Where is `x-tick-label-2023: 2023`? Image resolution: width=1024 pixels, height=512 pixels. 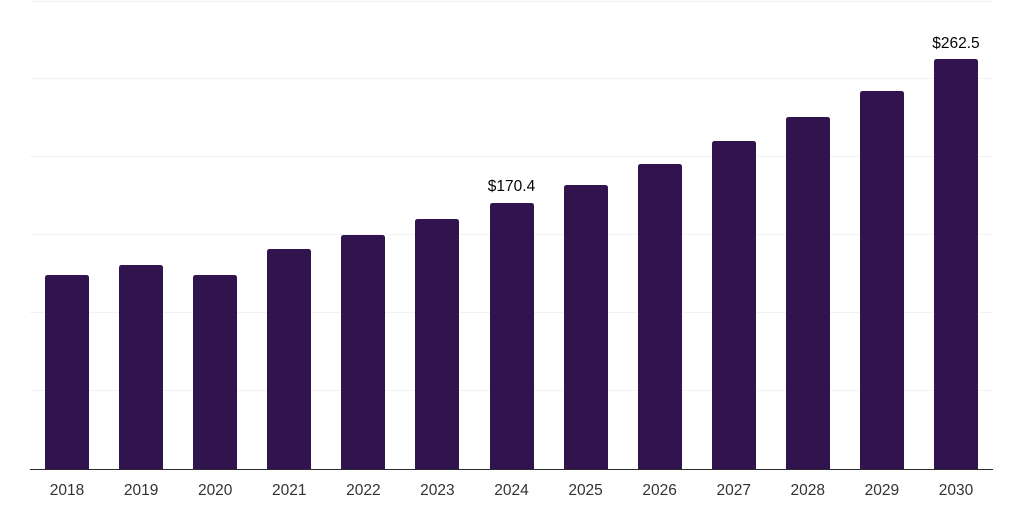 x-tick-label-2023: 2023 is located at coordinates (437, 490).